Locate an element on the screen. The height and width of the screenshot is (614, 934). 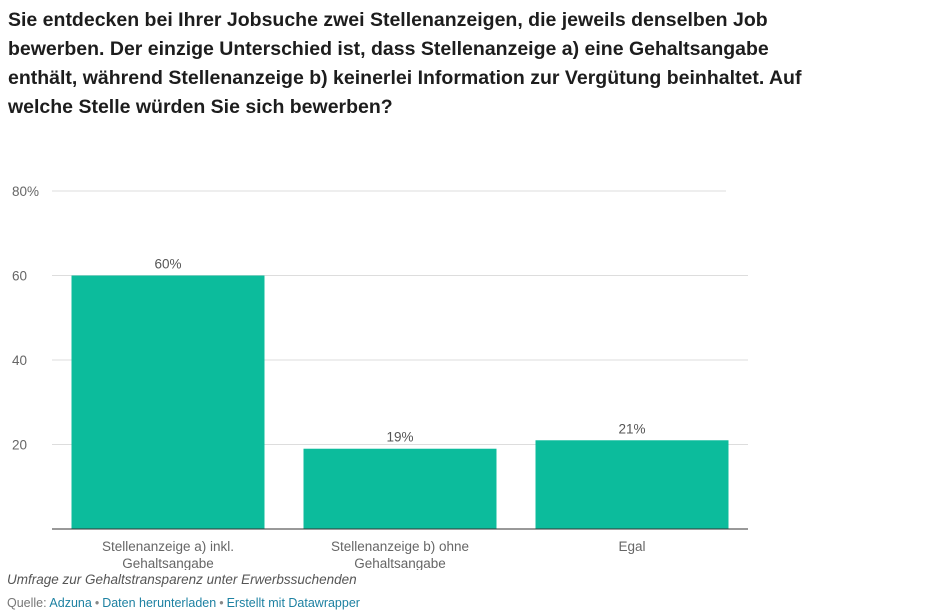
y-tick-label: 20 is located at coordinates (19, 445).